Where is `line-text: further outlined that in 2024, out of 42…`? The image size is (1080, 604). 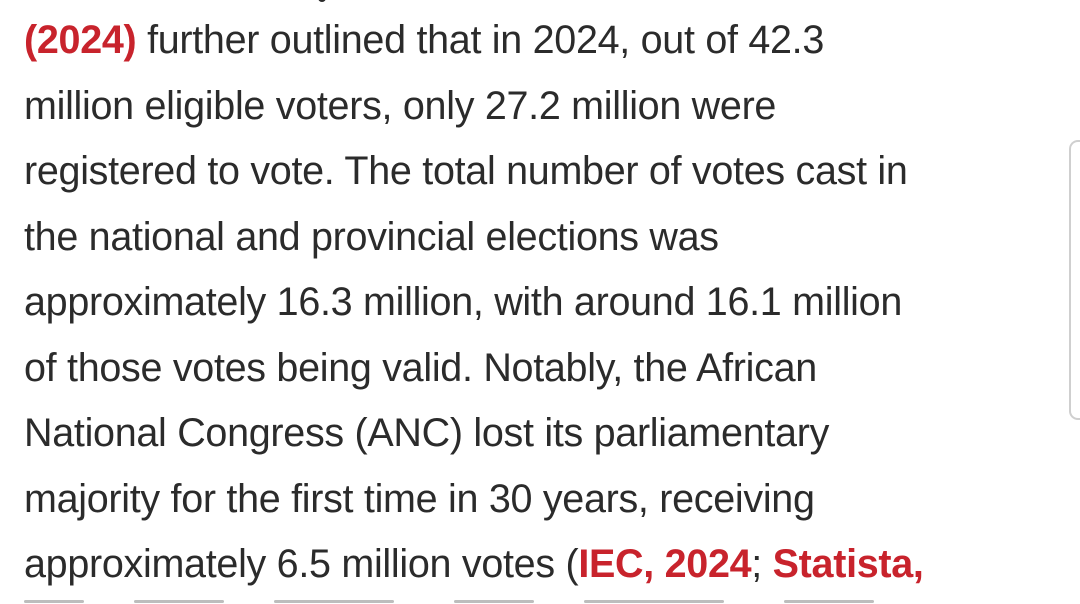
line-text: further outlined that in 2024, out of 42… is located at coordinates (480, 40).